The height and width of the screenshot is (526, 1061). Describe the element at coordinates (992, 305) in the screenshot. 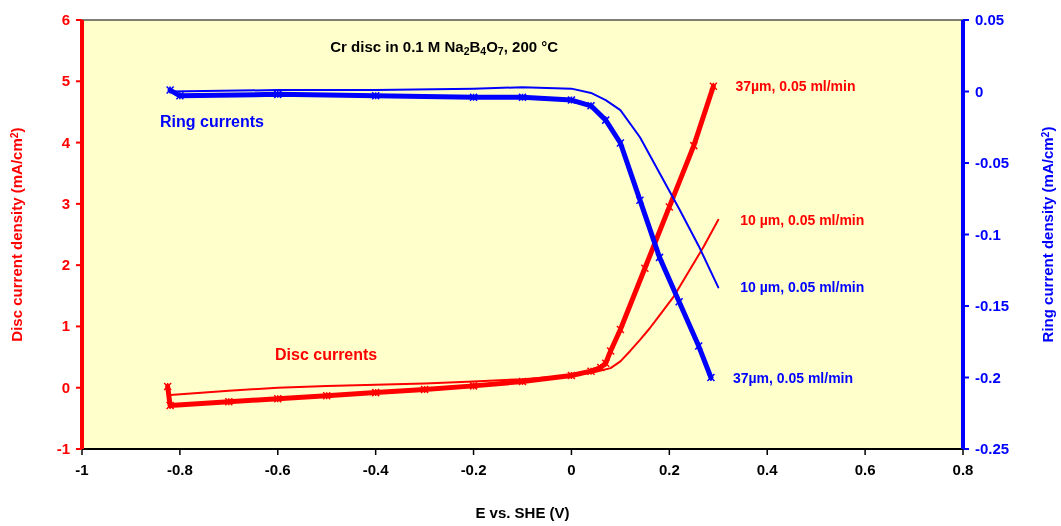

I see `y2-tick-label: -0.15` at that location.